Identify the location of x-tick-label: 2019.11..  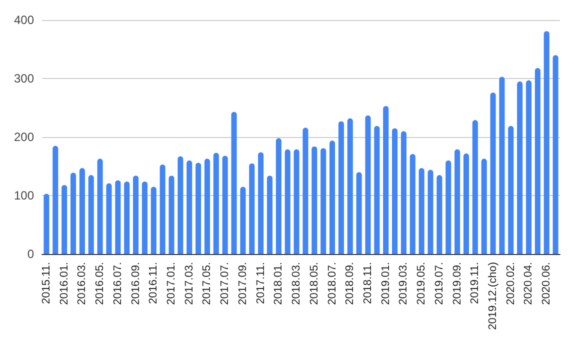
(475, 283).